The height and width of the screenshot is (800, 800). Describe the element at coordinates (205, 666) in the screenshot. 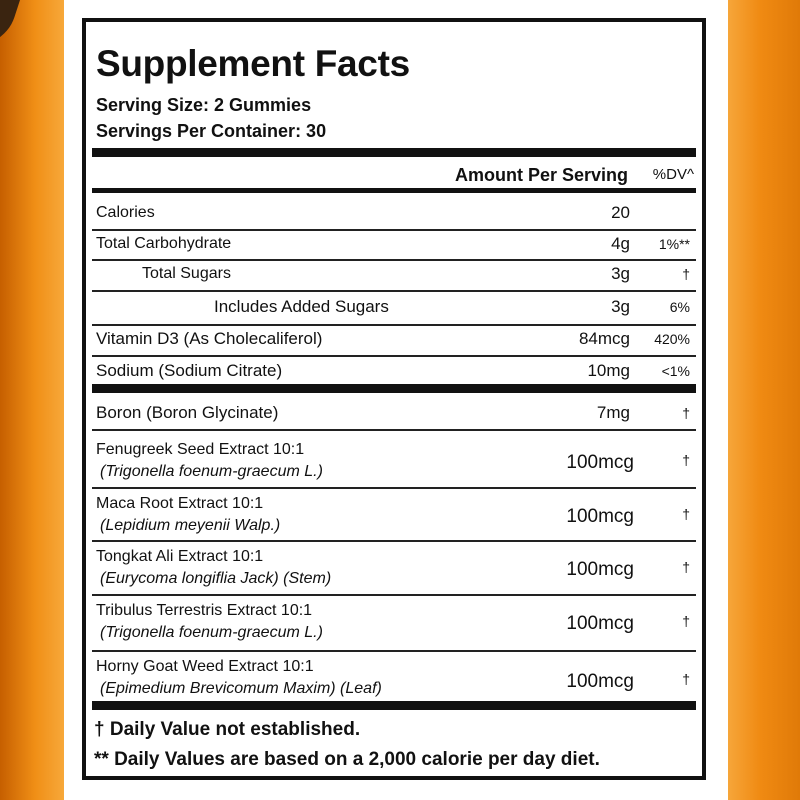

I see `ingredient-name: Horny Goat Weed Extract 10:1` at that location.